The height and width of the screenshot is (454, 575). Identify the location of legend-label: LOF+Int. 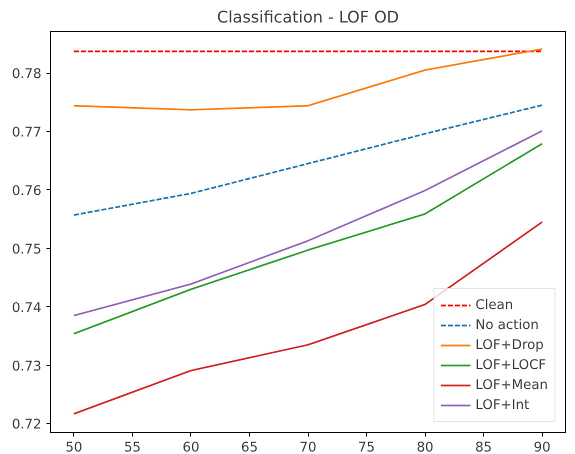
(502, 405).